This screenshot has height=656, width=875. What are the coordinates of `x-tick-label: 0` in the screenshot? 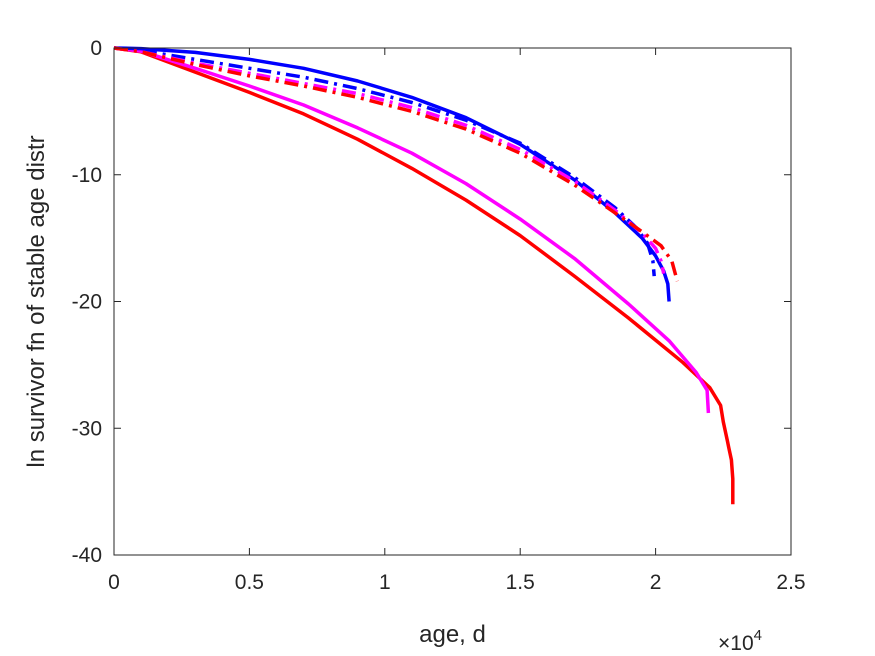 It's located at (114, 582).